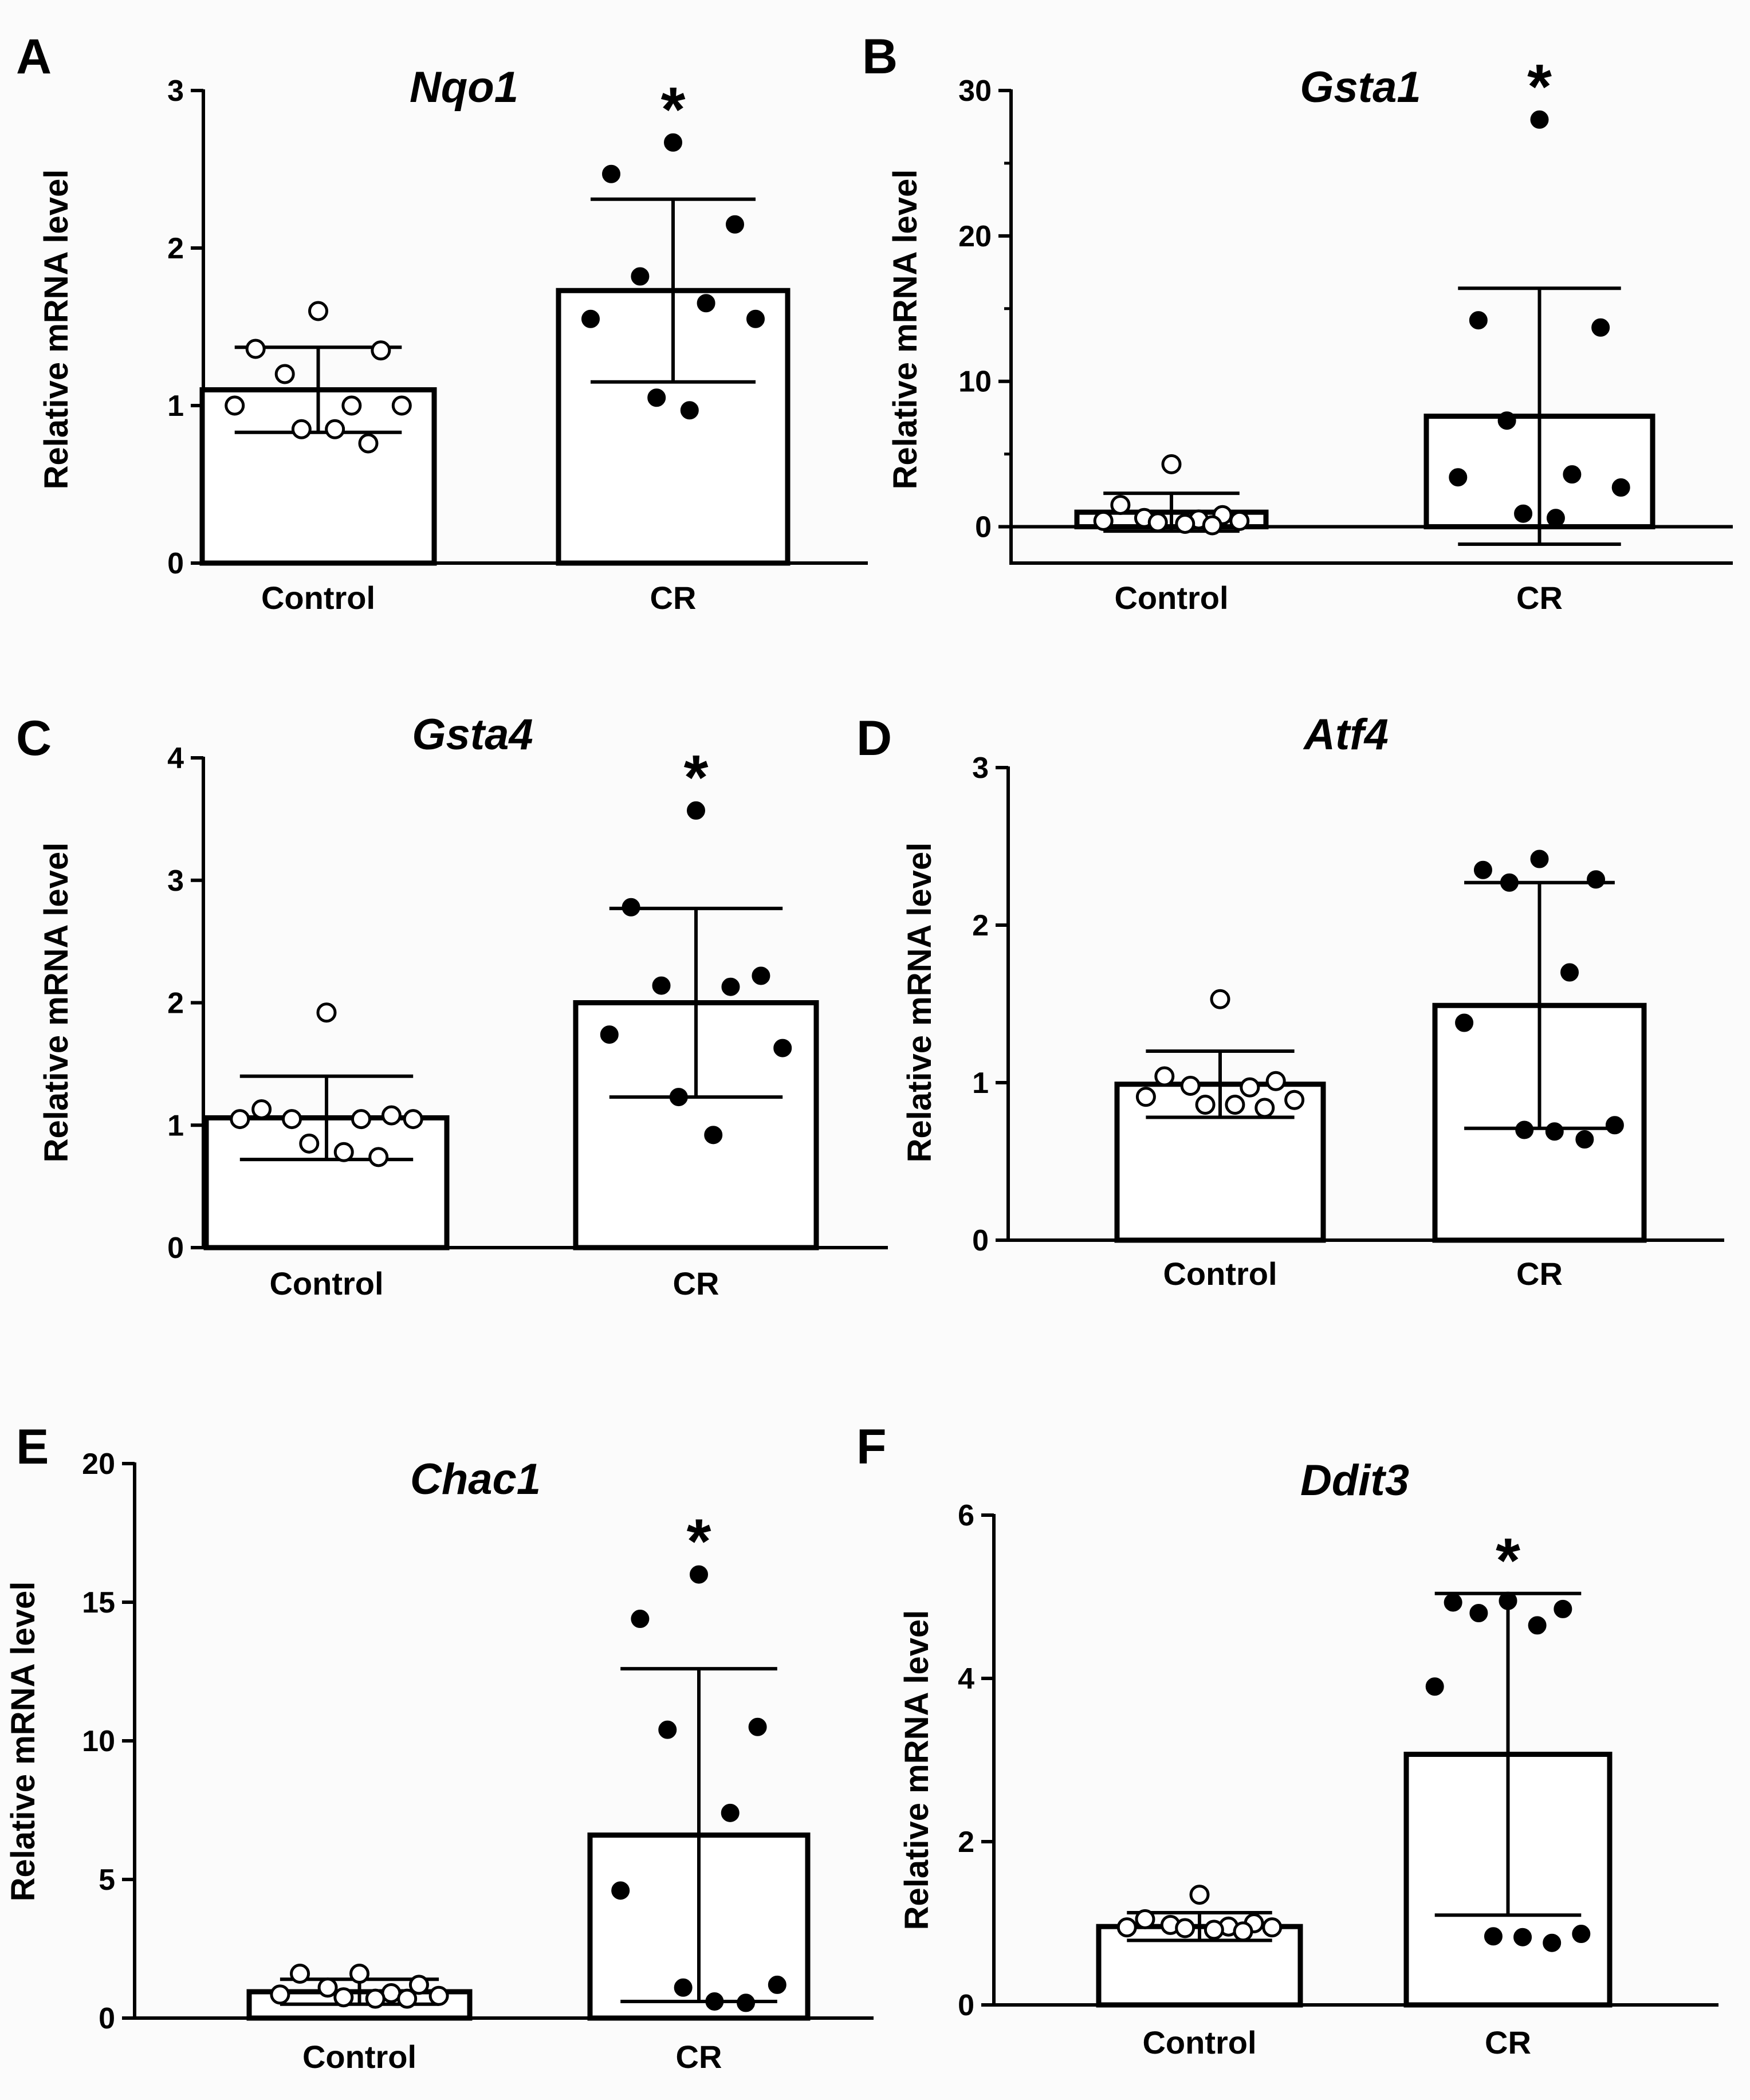 The height and width of the screenshot is (2100, 1750). Describe the element at coordinates (966, 1515) in the screenshot. I see `y-tick-label: 6` at that location.